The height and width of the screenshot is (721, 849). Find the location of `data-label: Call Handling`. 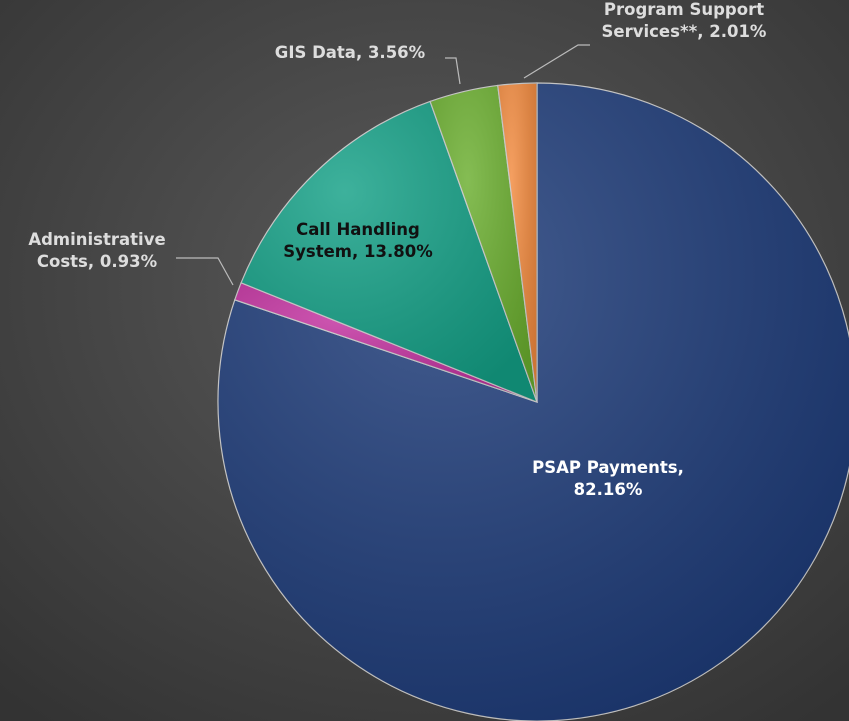

data-label: Call Handling is located at coordinates (358, 229).